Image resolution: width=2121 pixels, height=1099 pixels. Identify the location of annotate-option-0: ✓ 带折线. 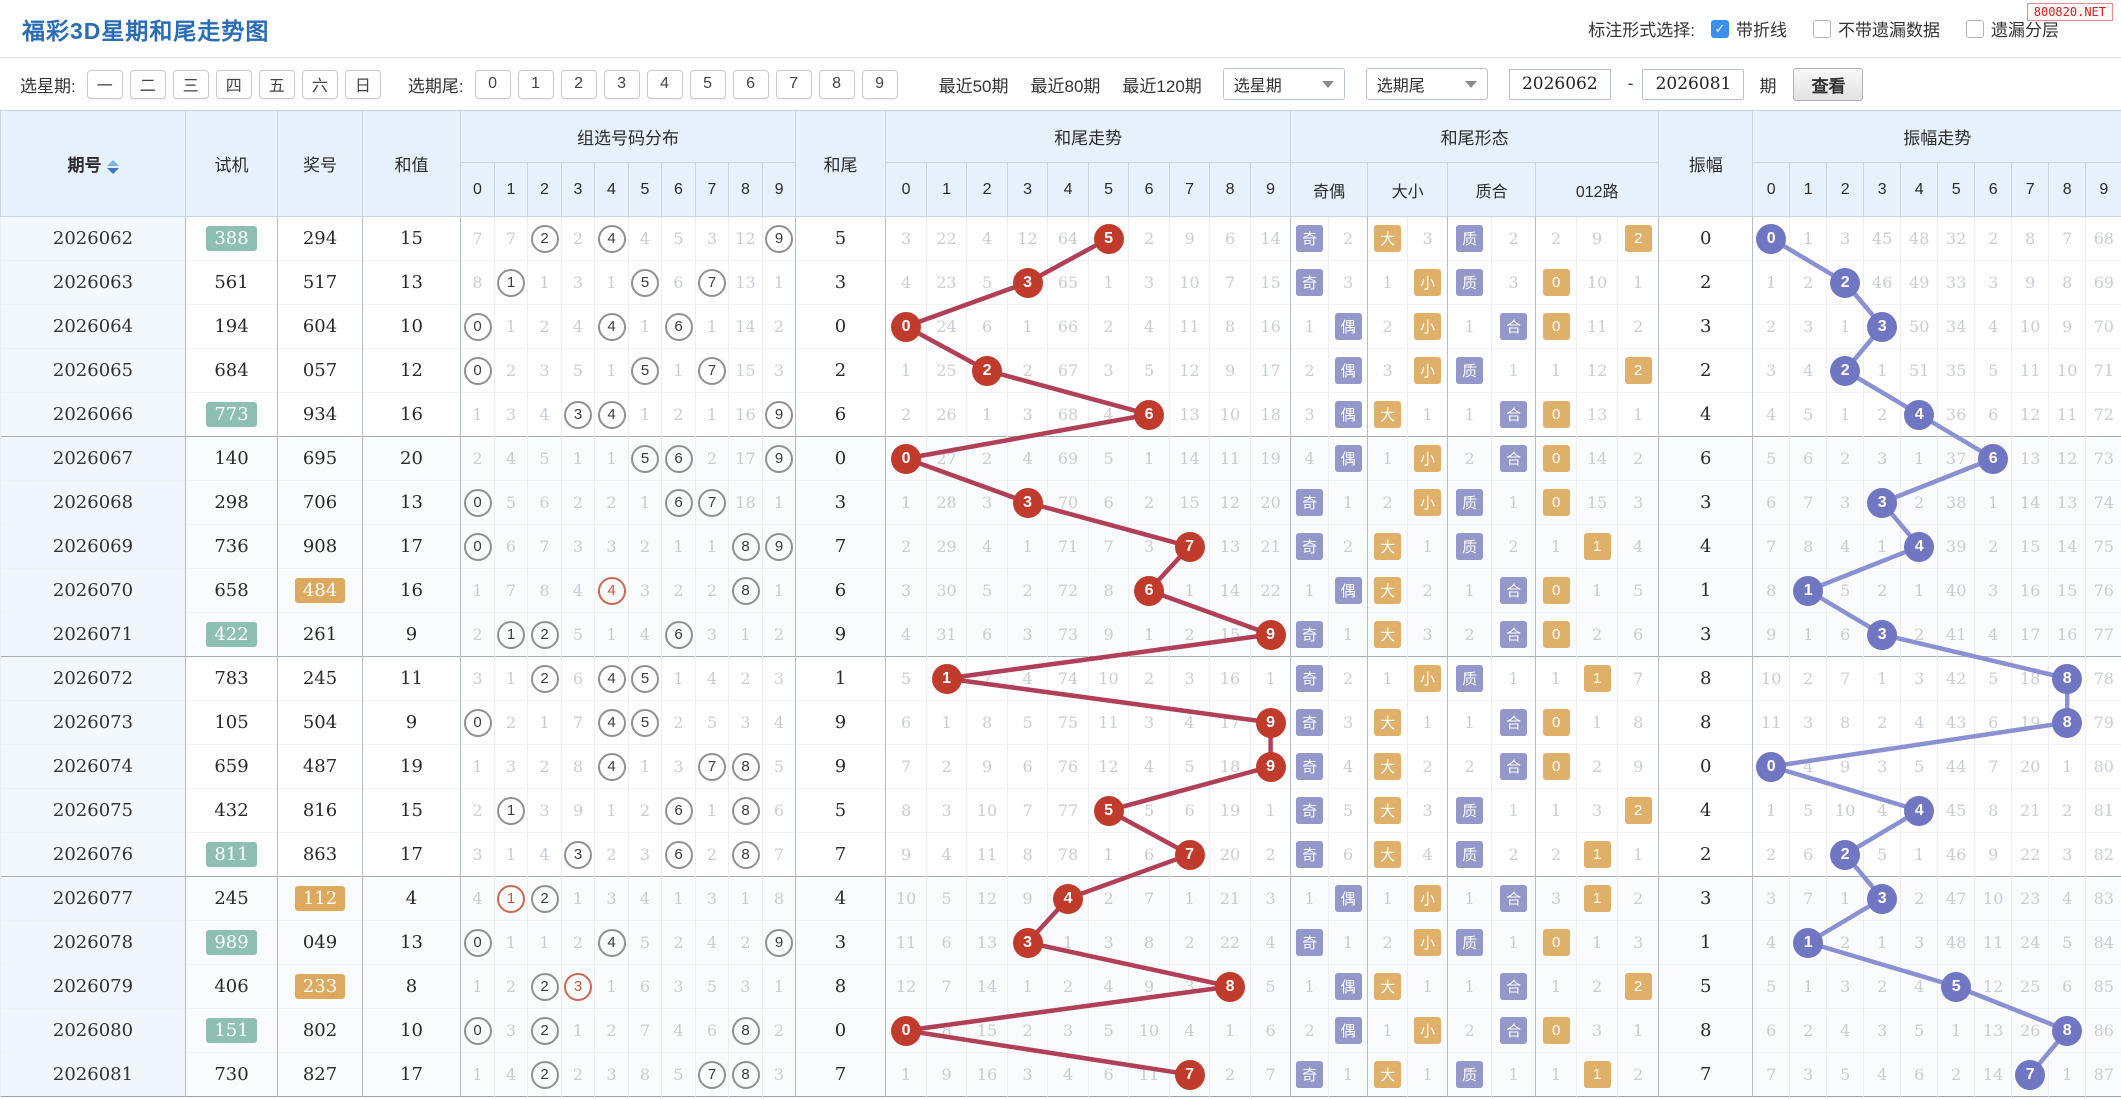
(1749, 28).